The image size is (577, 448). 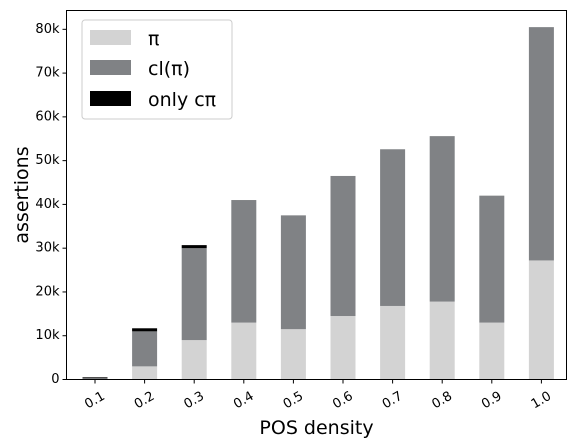 What do you see at coordinates (491, 400) in the screenshot?
I see `x-tick-label: 0.9` at bounding box center [491, 400].